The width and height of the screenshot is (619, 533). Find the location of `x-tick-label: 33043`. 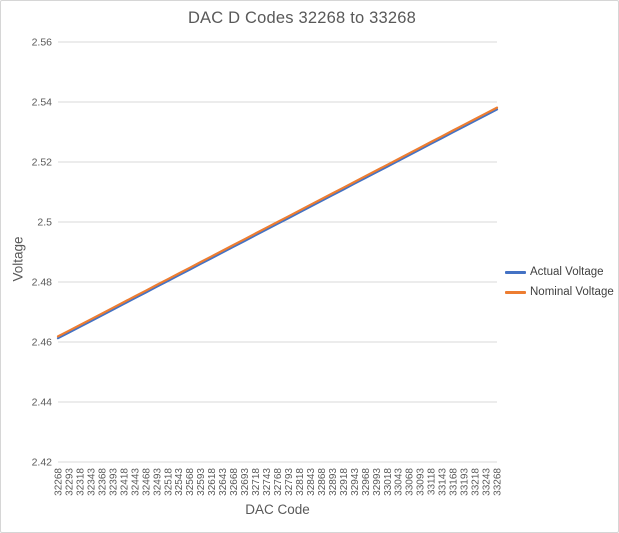

x-tick-label: 33043 is located at coordinates (399, 482).